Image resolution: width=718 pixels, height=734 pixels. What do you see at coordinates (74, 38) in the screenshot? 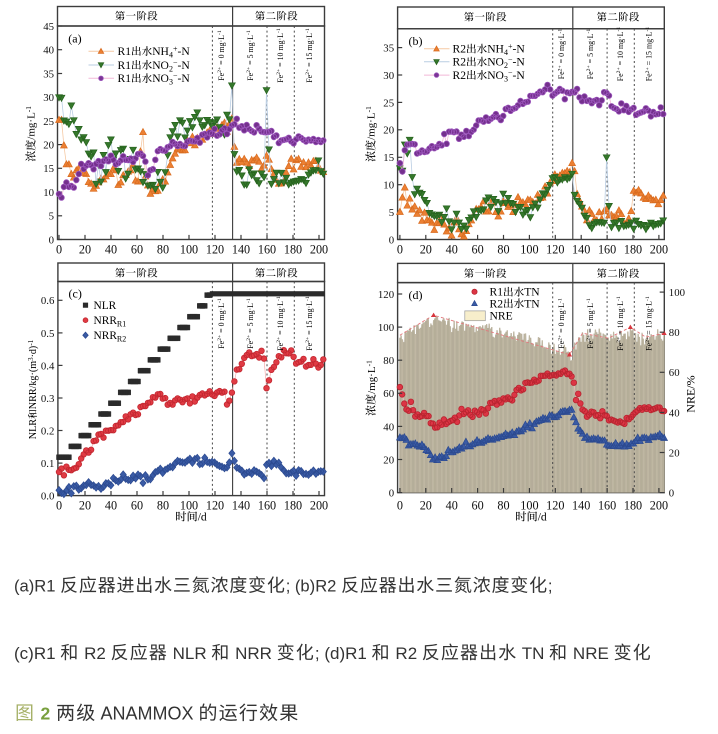
I see `svg-text: (a)` at bounding box center [74, 38].